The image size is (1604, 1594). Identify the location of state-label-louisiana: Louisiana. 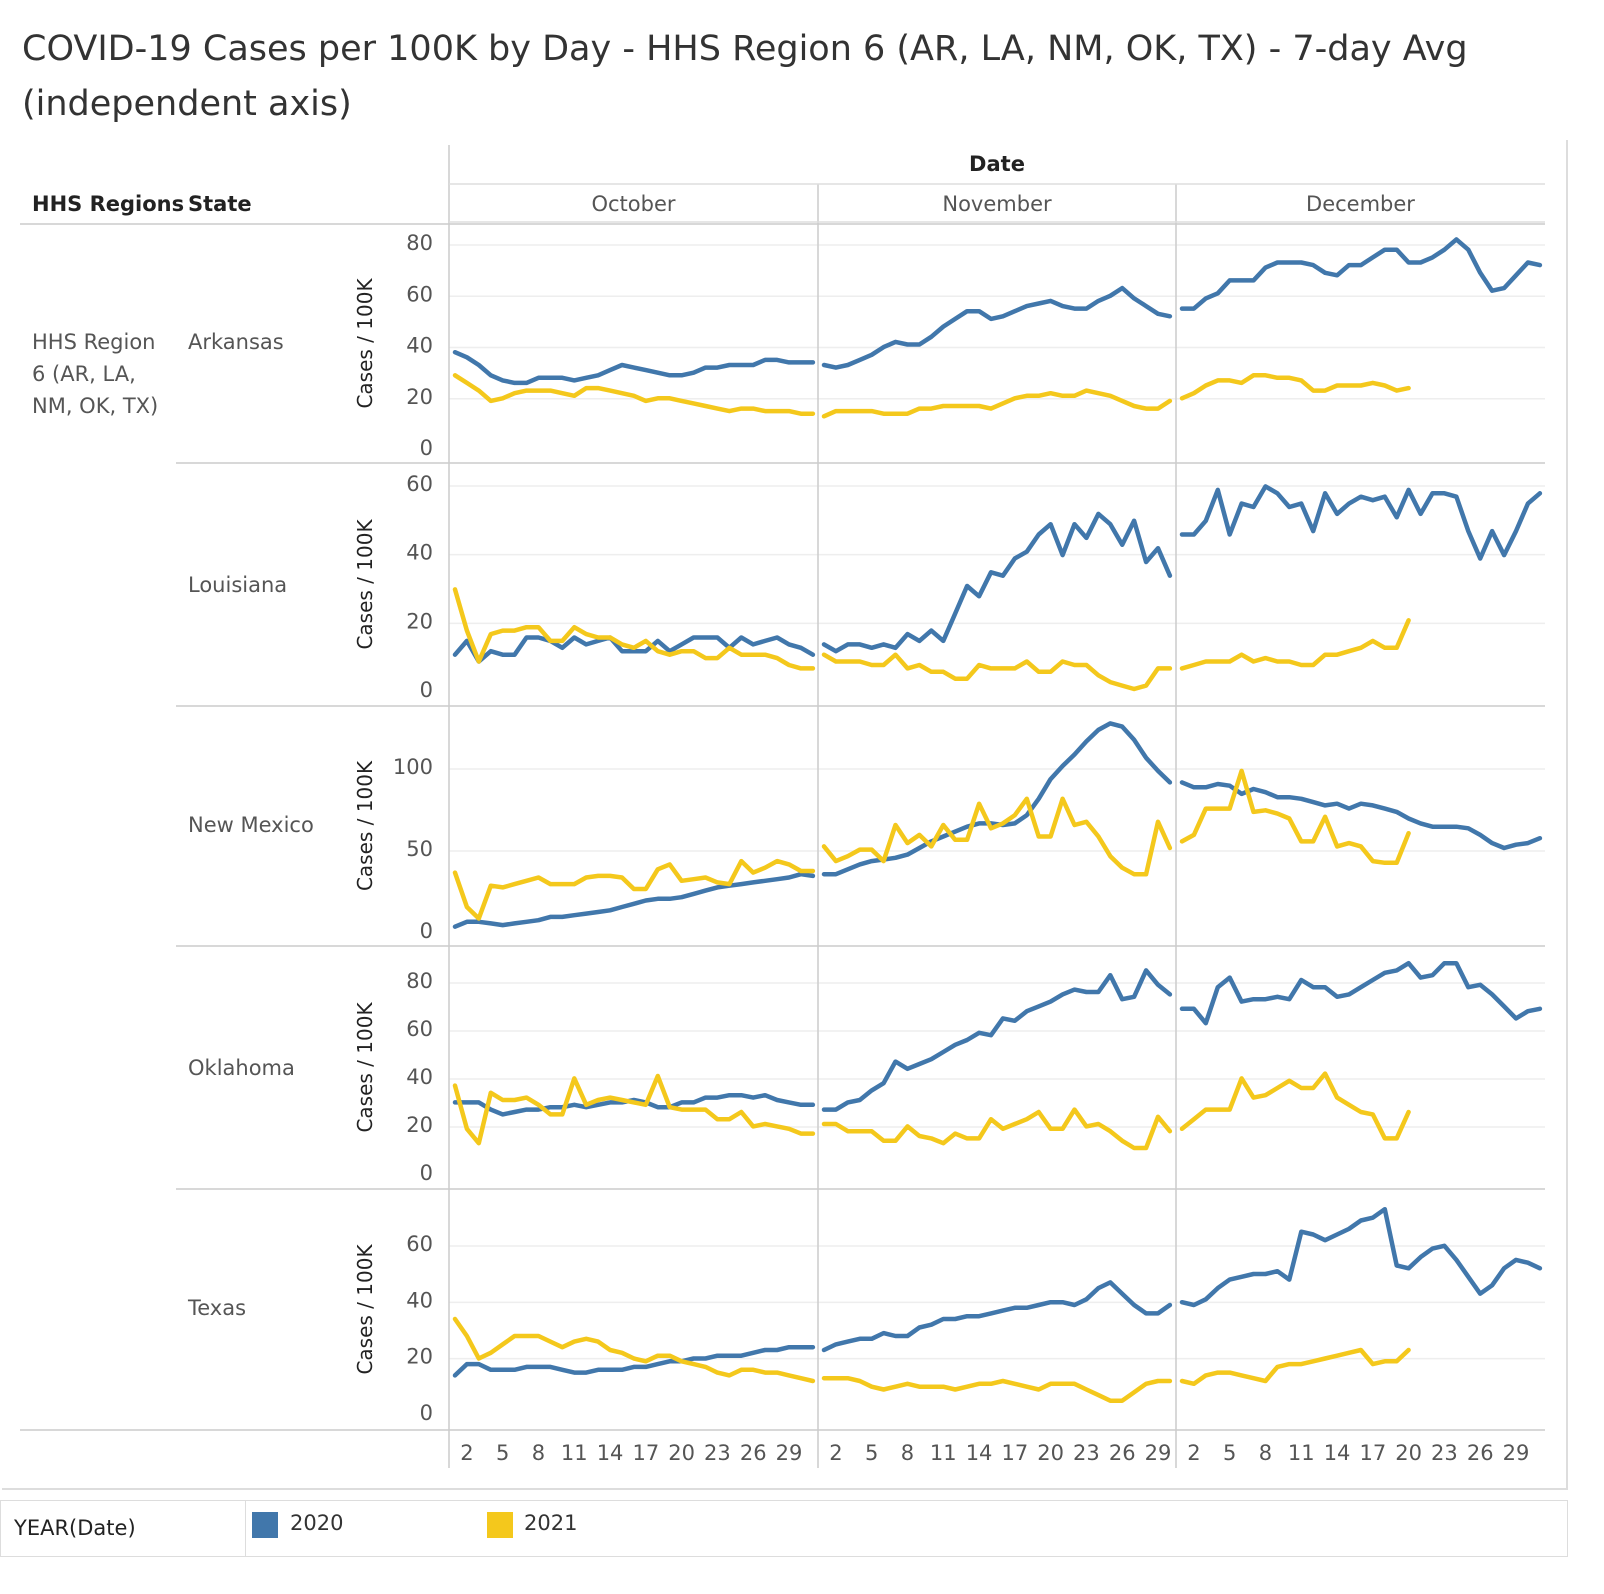
(238, 585).